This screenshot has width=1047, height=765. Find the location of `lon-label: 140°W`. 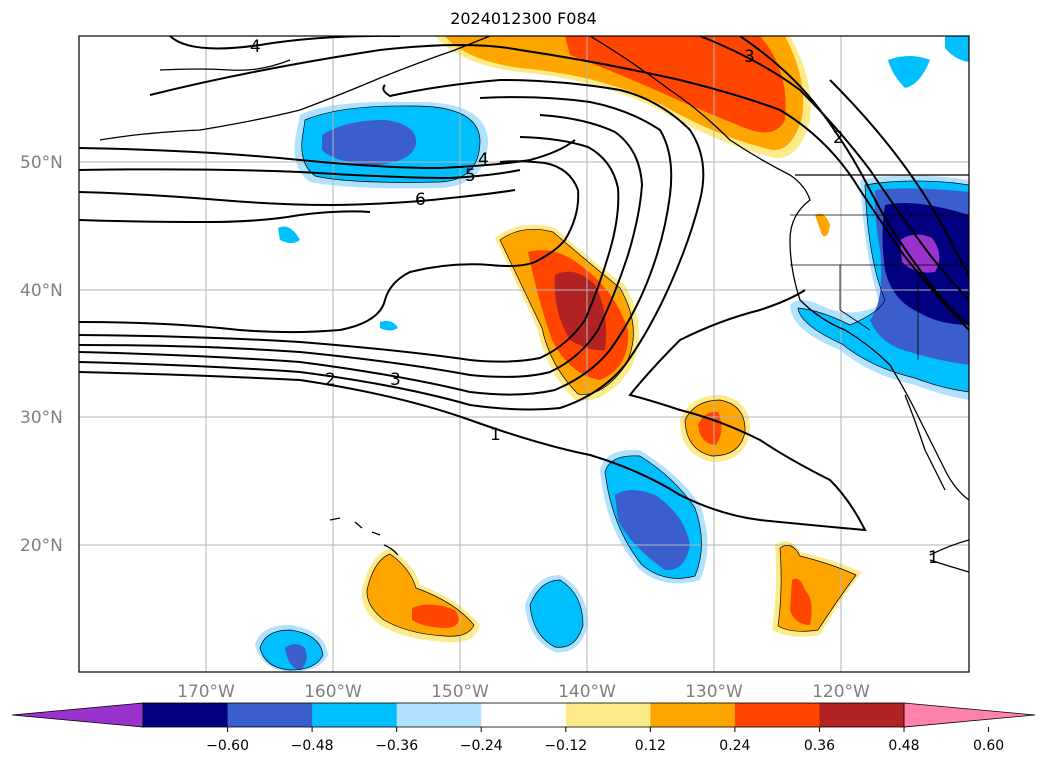

lon-label: 140°W is located at coordinates (587, 692).